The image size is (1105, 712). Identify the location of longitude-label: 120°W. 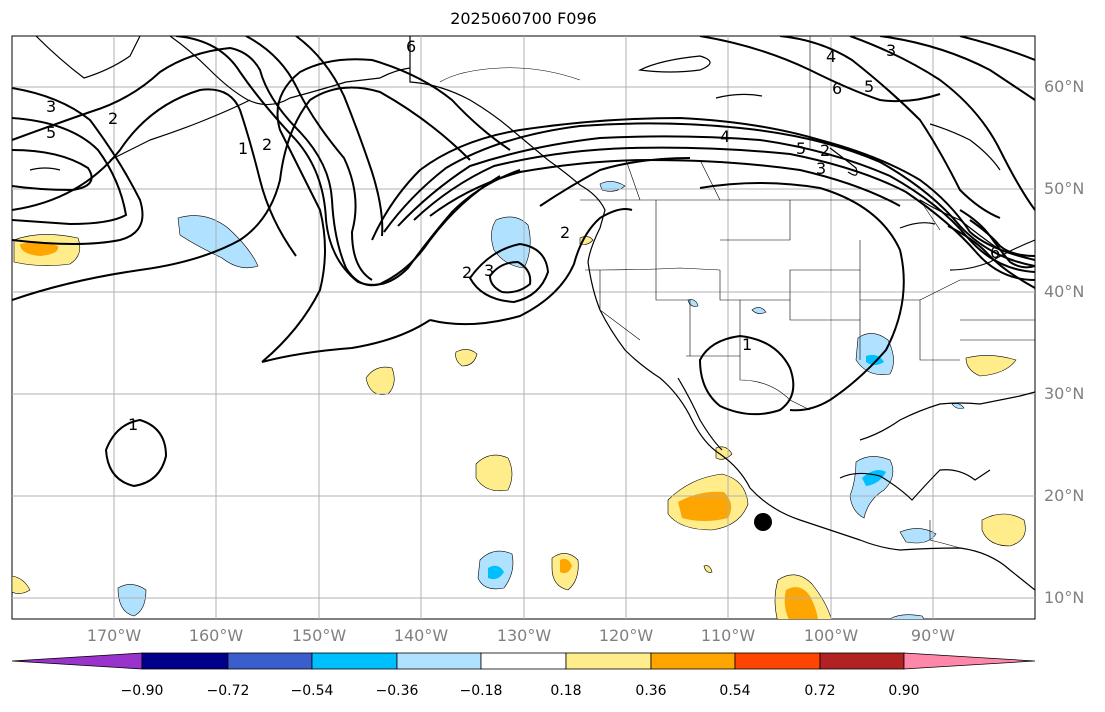
(626, 635).